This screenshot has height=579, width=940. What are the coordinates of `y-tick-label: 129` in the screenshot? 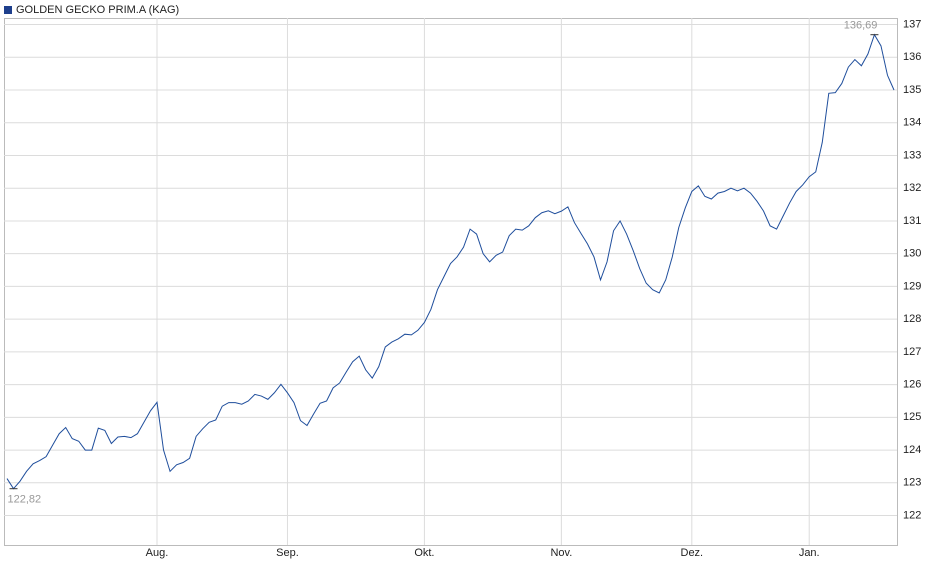 It's located at (912, 286).